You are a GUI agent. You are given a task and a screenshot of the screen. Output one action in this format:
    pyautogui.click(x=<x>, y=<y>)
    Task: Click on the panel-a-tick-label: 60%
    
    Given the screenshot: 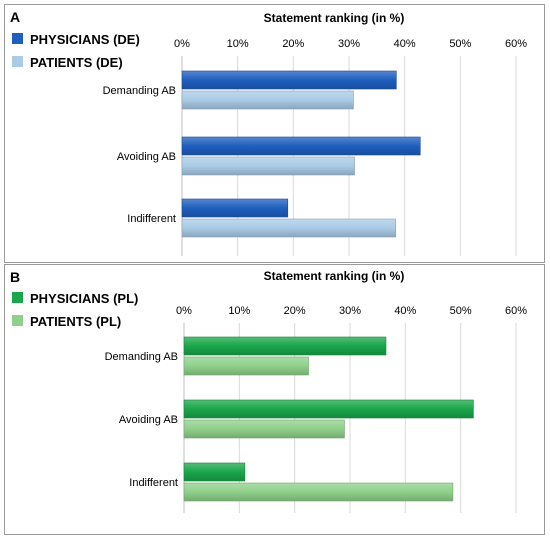 What is the action you would take?
    pyautogui.click(x=516, y=44)
    